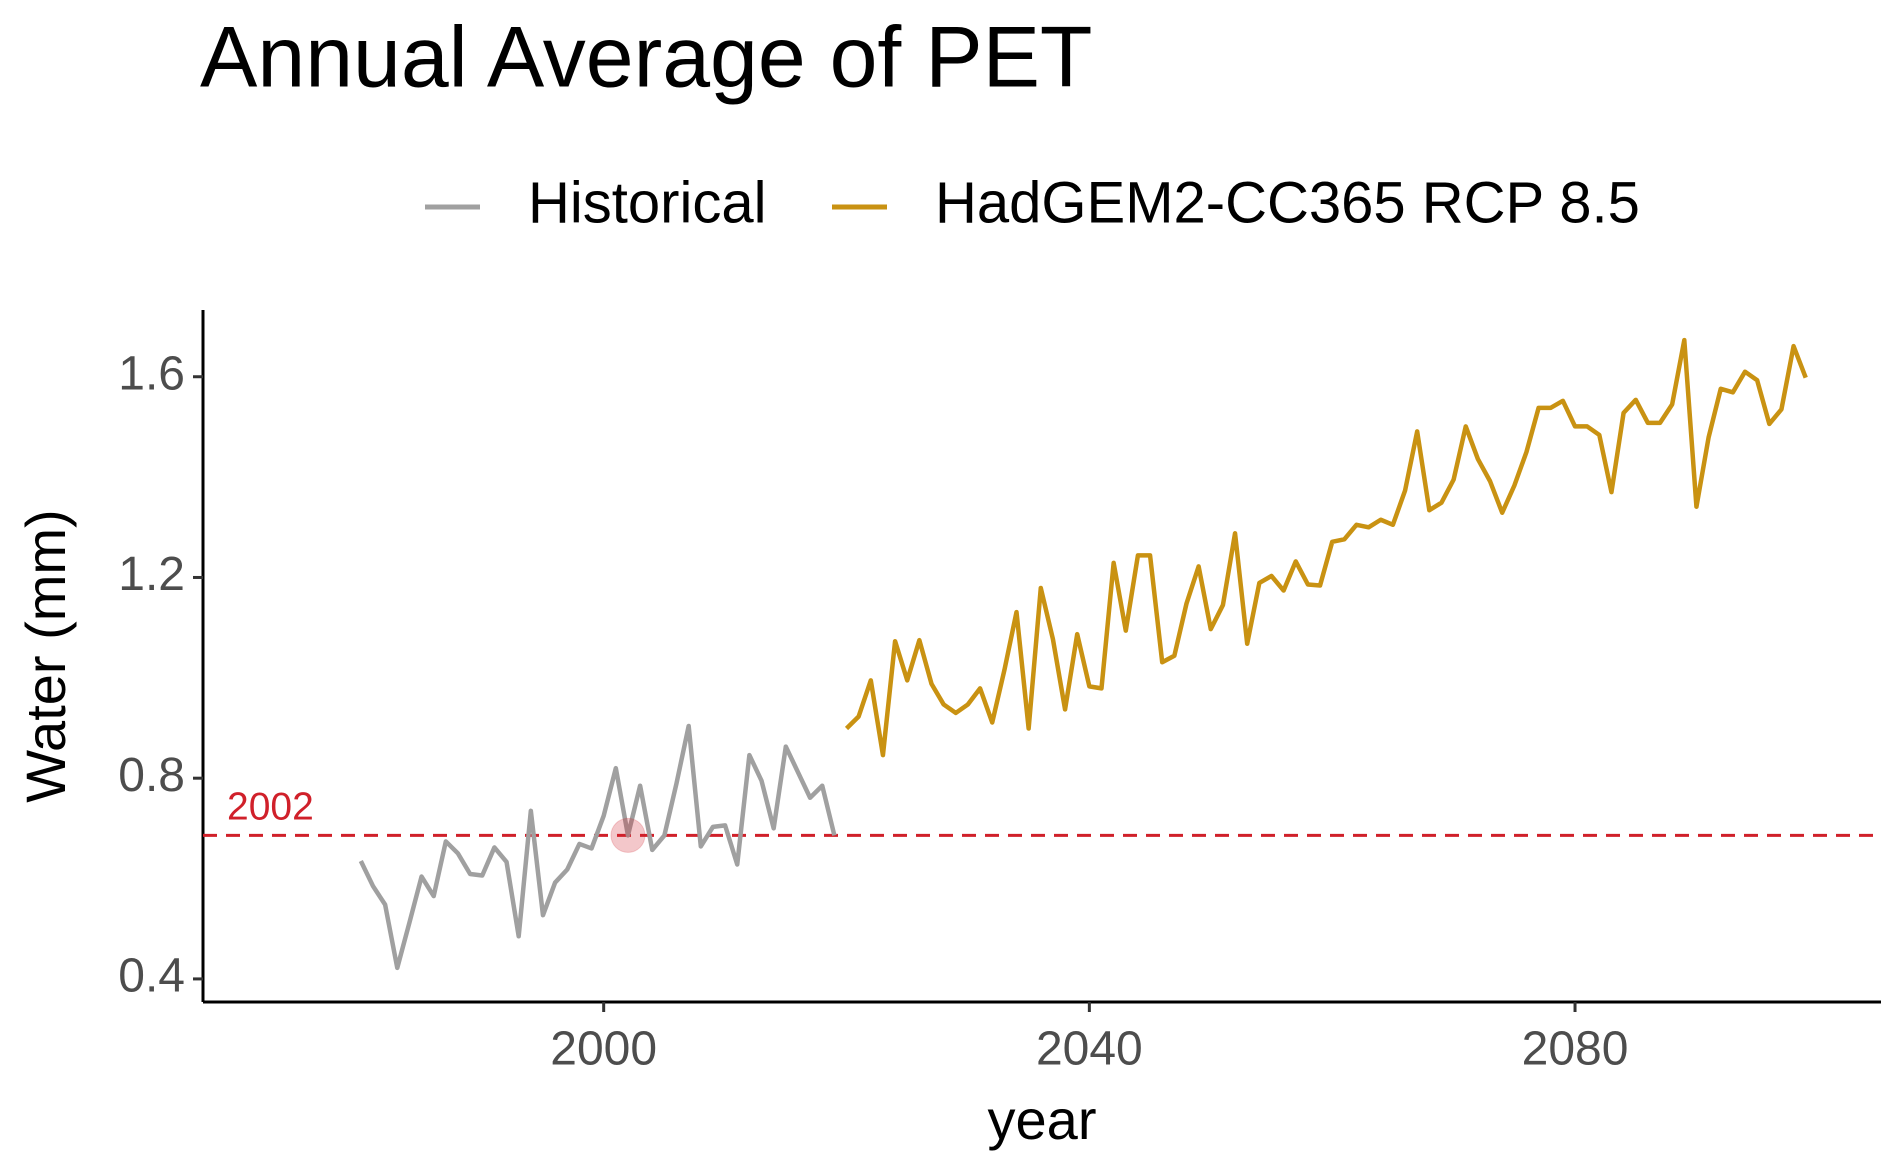 This screenshot has width=1896, height=1171. What do you see at coordinates (597, 847) in the screenshot?
I see `series-line` at bounding box center [597, 847].